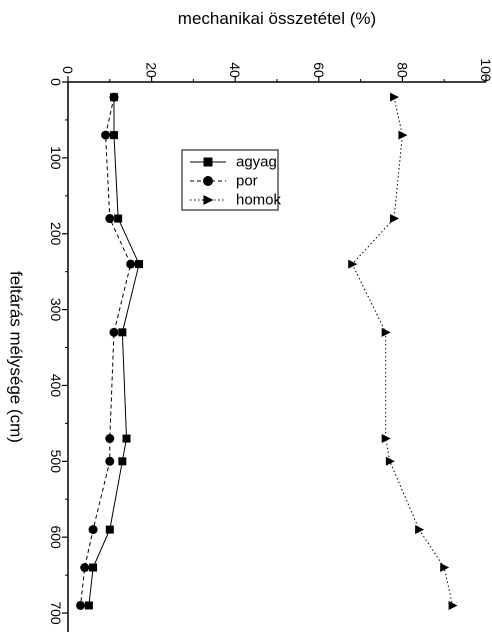 The height and width of the screenshot is (643, 492). I want to click on x-tick-label: 500, so click(56, 462).